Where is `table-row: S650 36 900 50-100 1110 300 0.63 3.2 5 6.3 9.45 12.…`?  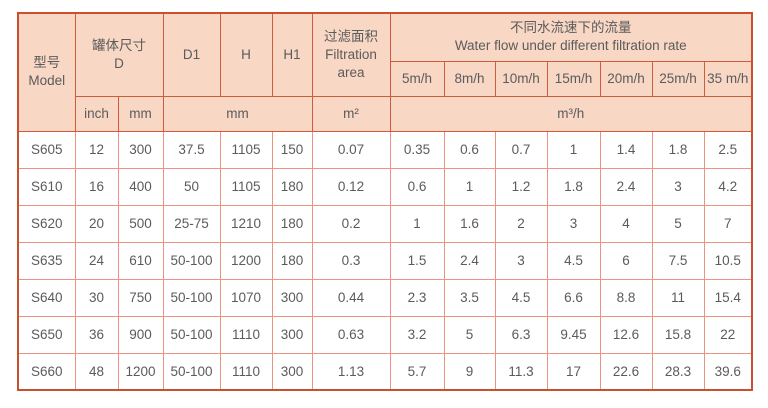
table-row: S650 36 900 50-100 1110 300 0.63 3.2 5 6.3 9.45 12.… is located at coordinates (385, 334).